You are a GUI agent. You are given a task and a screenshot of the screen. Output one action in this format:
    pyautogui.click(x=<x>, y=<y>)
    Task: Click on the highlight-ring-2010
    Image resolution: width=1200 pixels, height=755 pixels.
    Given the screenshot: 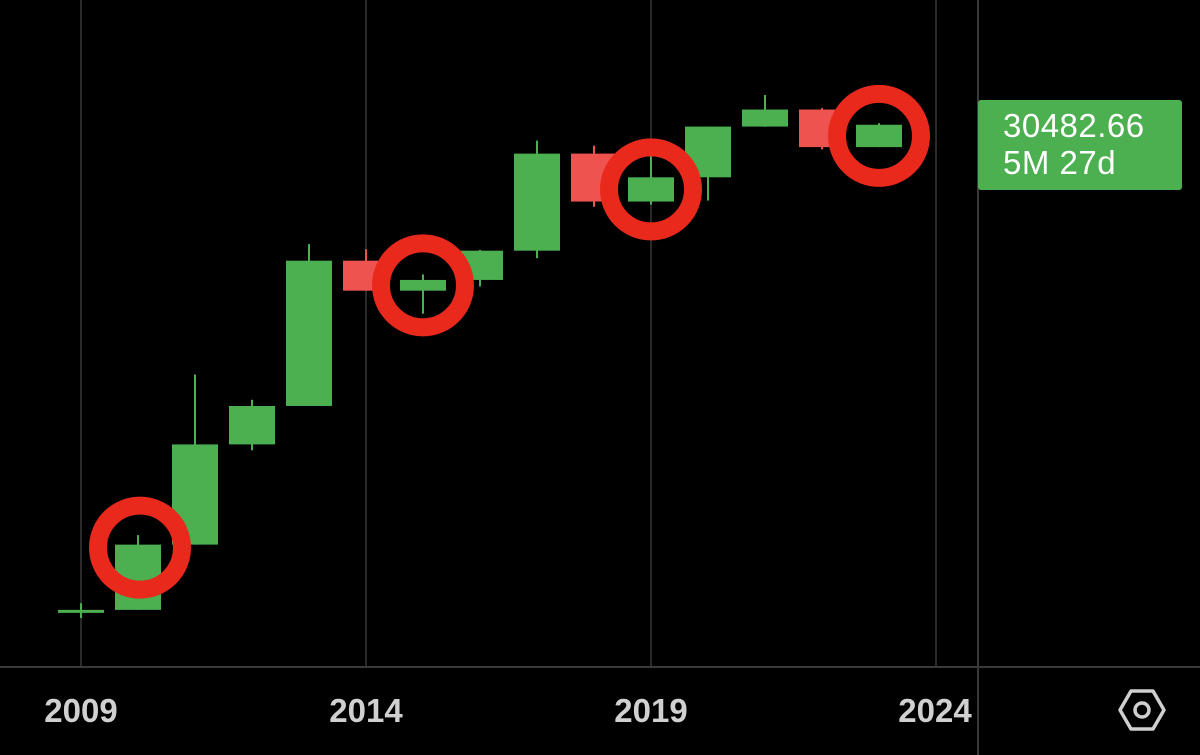 What is the action you would take?
    pyautogui.click(x=140, y=547)
    